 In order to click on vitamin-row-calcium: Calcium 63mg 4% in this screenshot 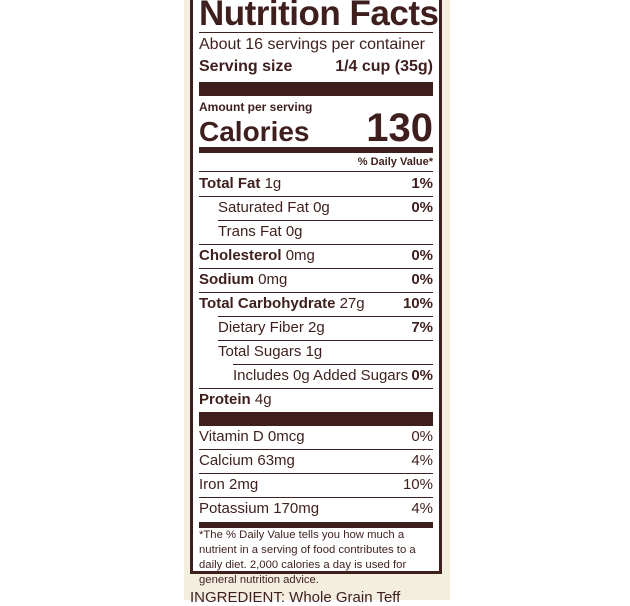, I will do `click(316, 460)`.